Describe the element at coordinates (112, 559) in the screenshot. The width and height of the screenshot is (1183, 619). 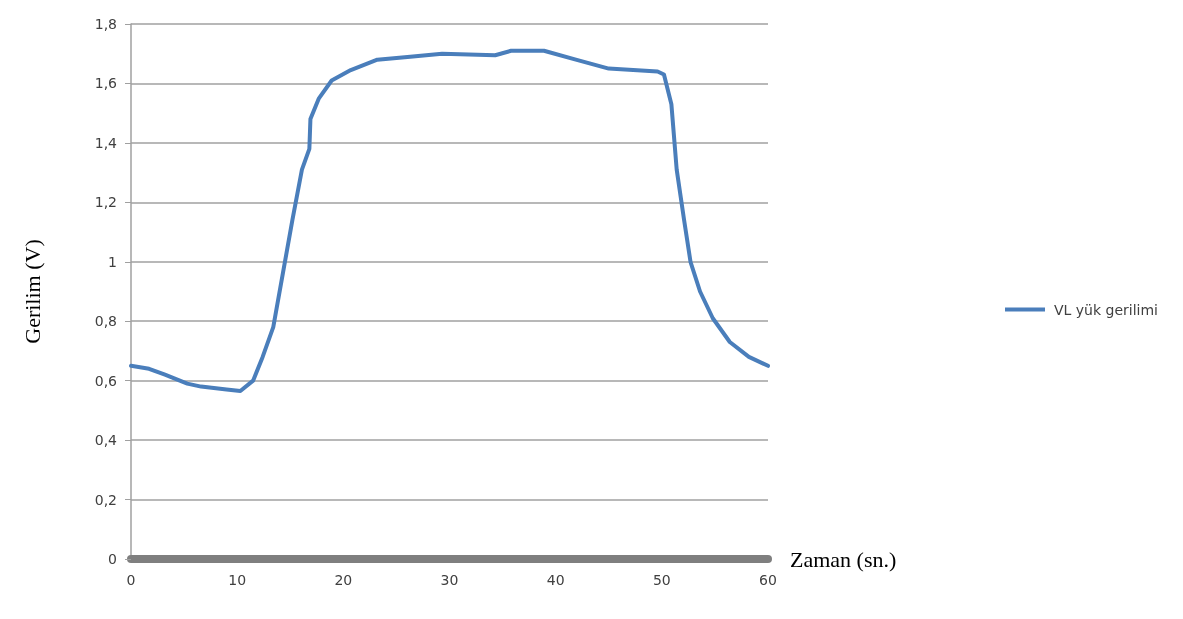
I see `y-tick-label: 0` at that location.